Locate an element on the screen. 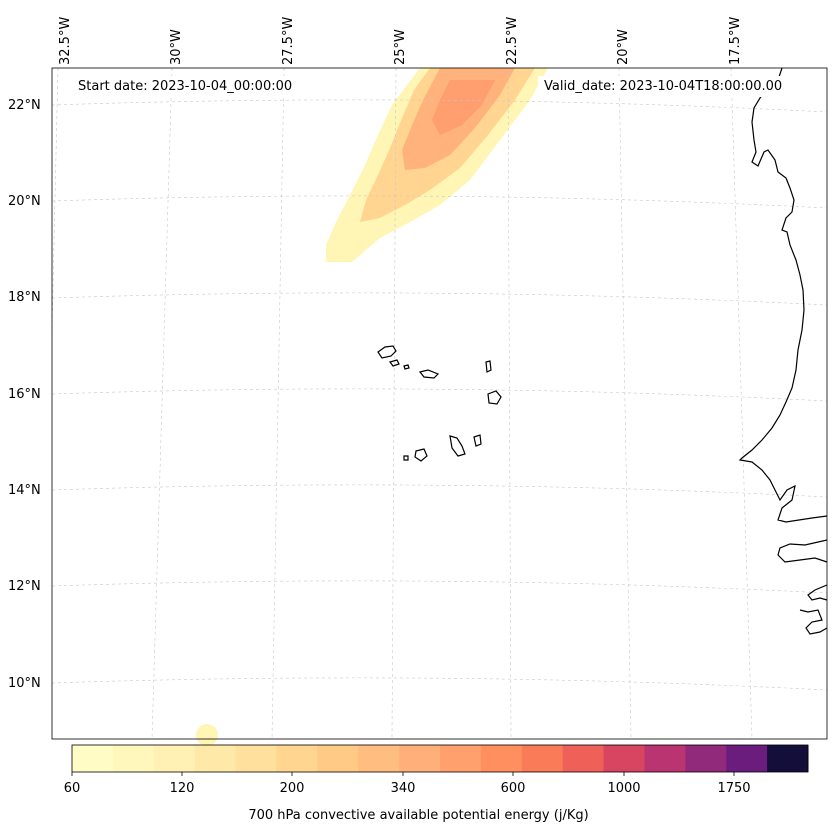 The height and width of the screenshot is (836, 837). guinea-bissau-coast is located at coordinates (817, 592).